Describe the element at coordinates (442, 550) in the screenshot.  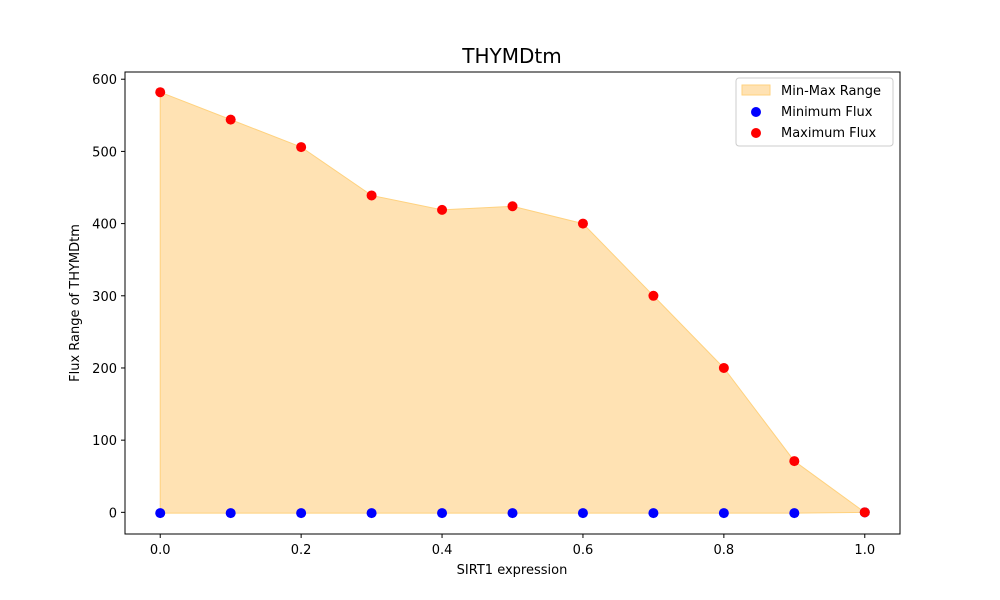
I see `x-tick-label: 0.4` at that location.